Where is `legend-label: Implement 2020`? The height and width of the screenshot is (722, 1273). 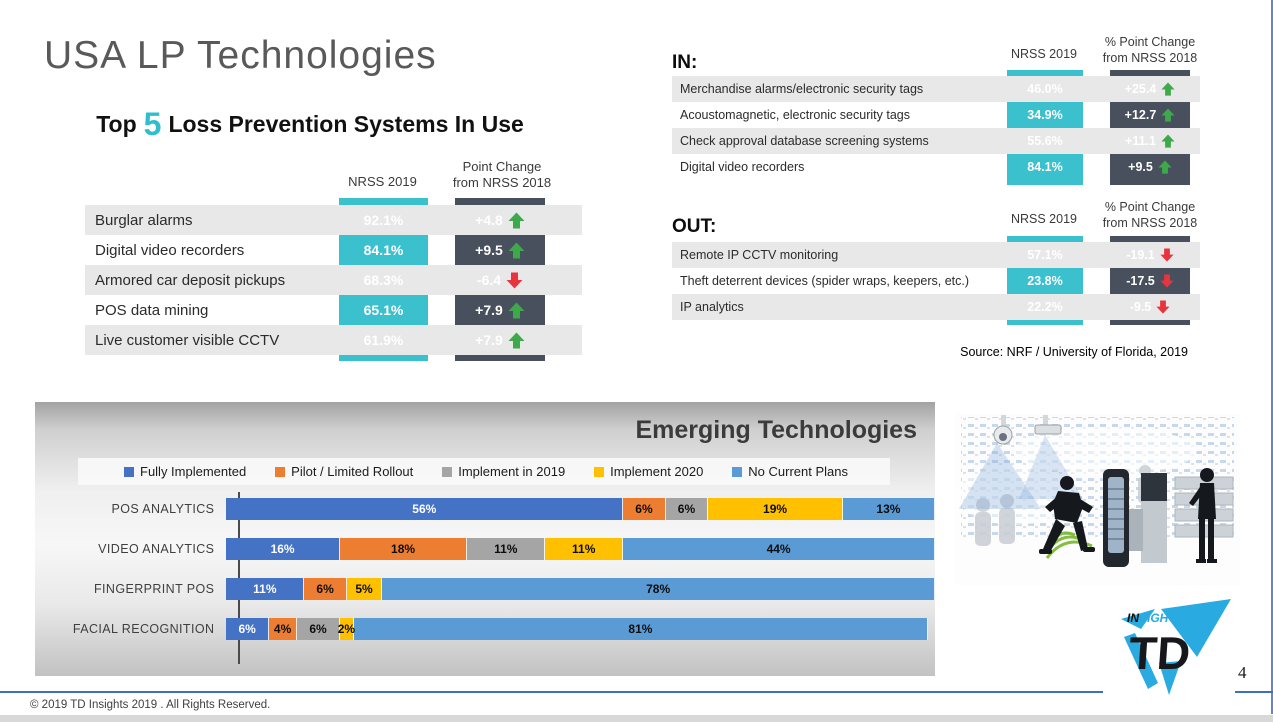 legend-label: Implement 2020 is located at coordinates (657, 471).